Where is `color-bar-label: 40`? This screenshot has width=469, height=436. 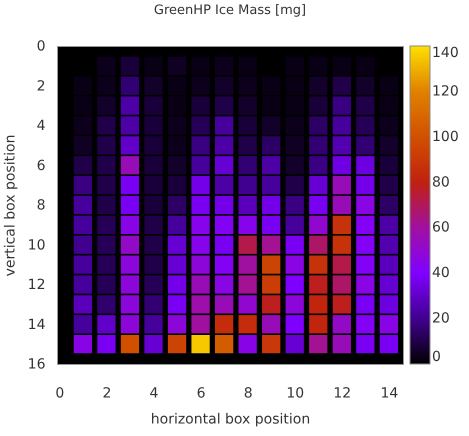
color-bar-label: 40 is located at coordinates (441, 273).